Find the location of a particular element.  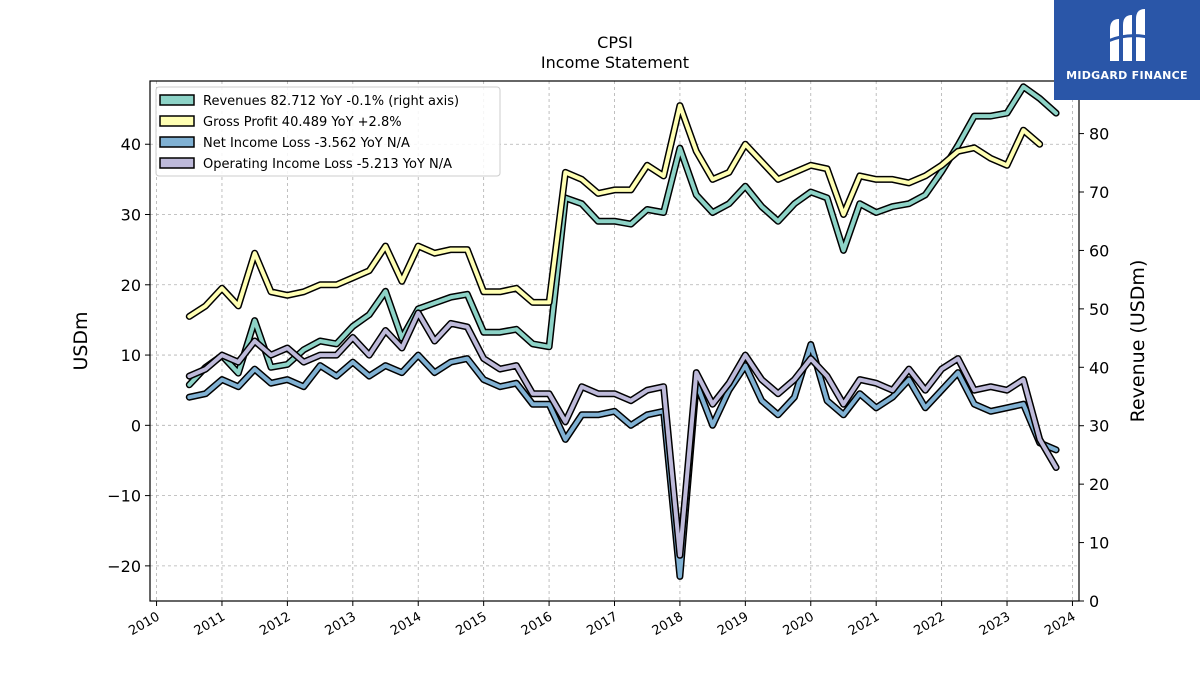

logo-text: MIDGARD FINANCE is located at coordinates (1127, 75).